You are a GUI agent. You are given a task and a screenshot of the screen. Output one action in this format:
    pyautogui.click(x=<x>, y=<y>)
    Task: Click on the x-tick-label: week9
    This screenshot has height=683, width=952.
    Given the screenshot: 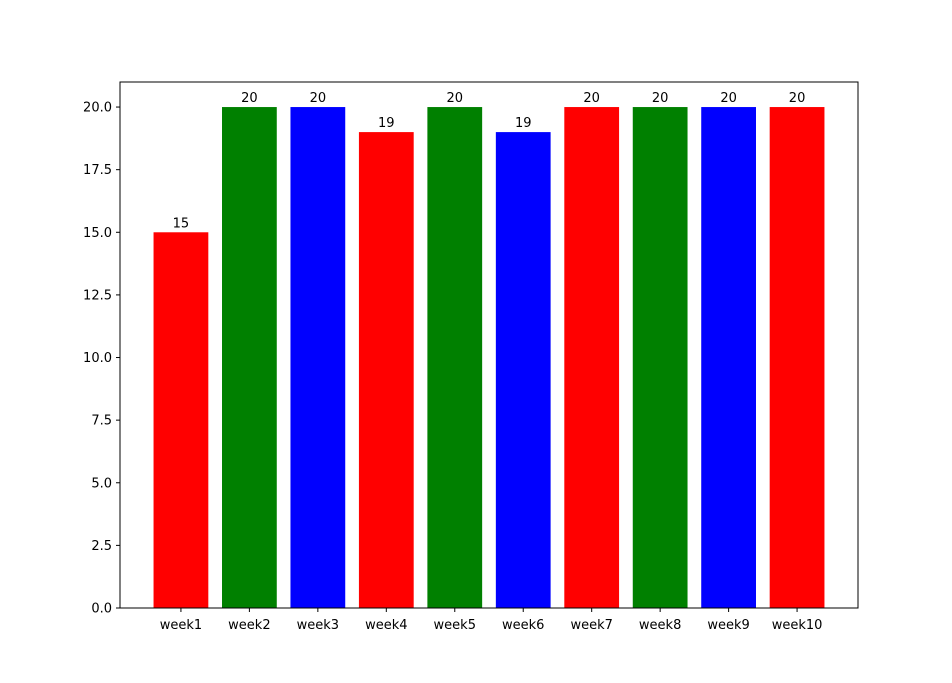 What is the action you would take?
    pyautogui.click(x=728, y=625)
    